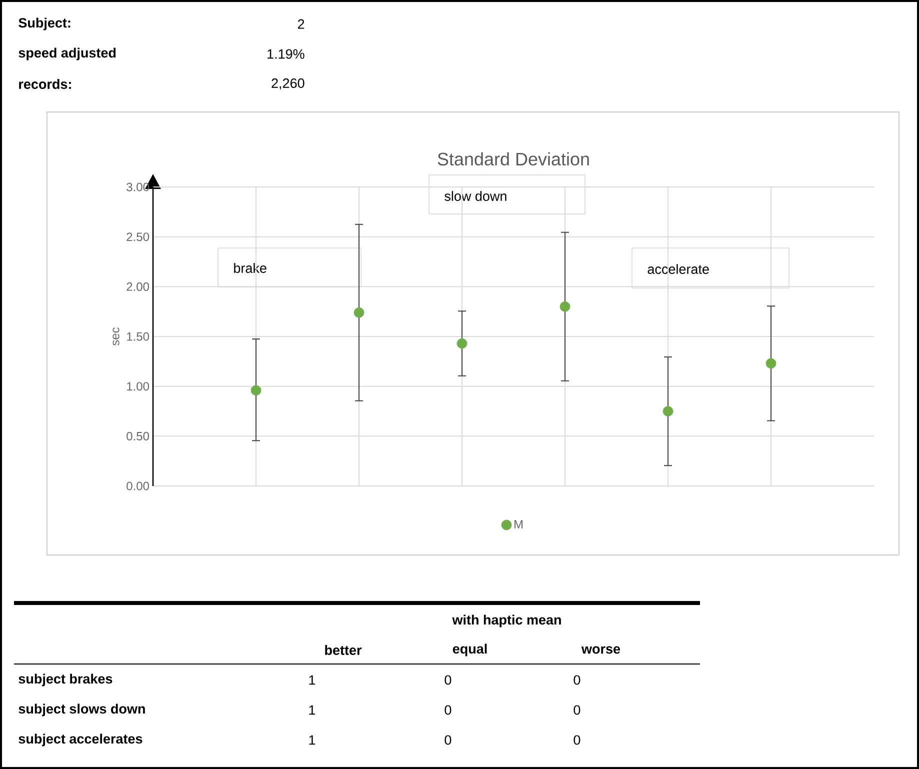 Image resolution: width=919 pixels, height=769 pixels. I want to click on annotation: brake, so click(250, 268).